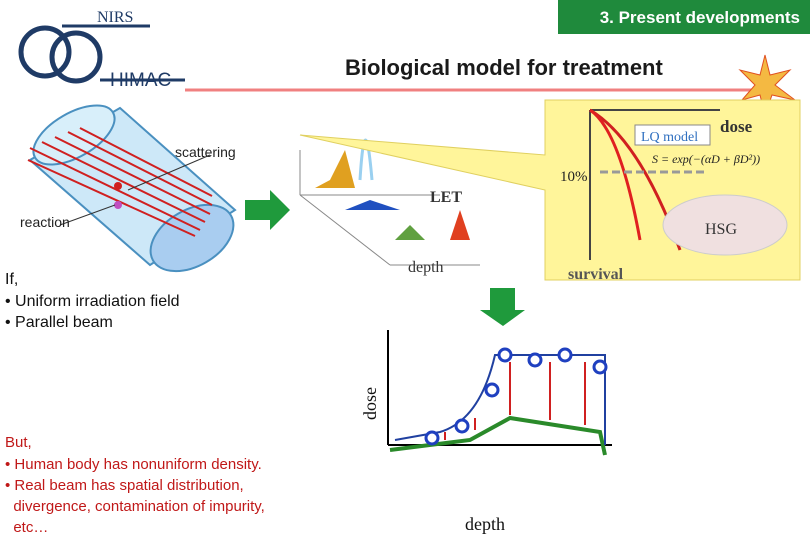  Describe the element at coordinates (389, 202) in the screenshot. I see `let-spectra` at that location.